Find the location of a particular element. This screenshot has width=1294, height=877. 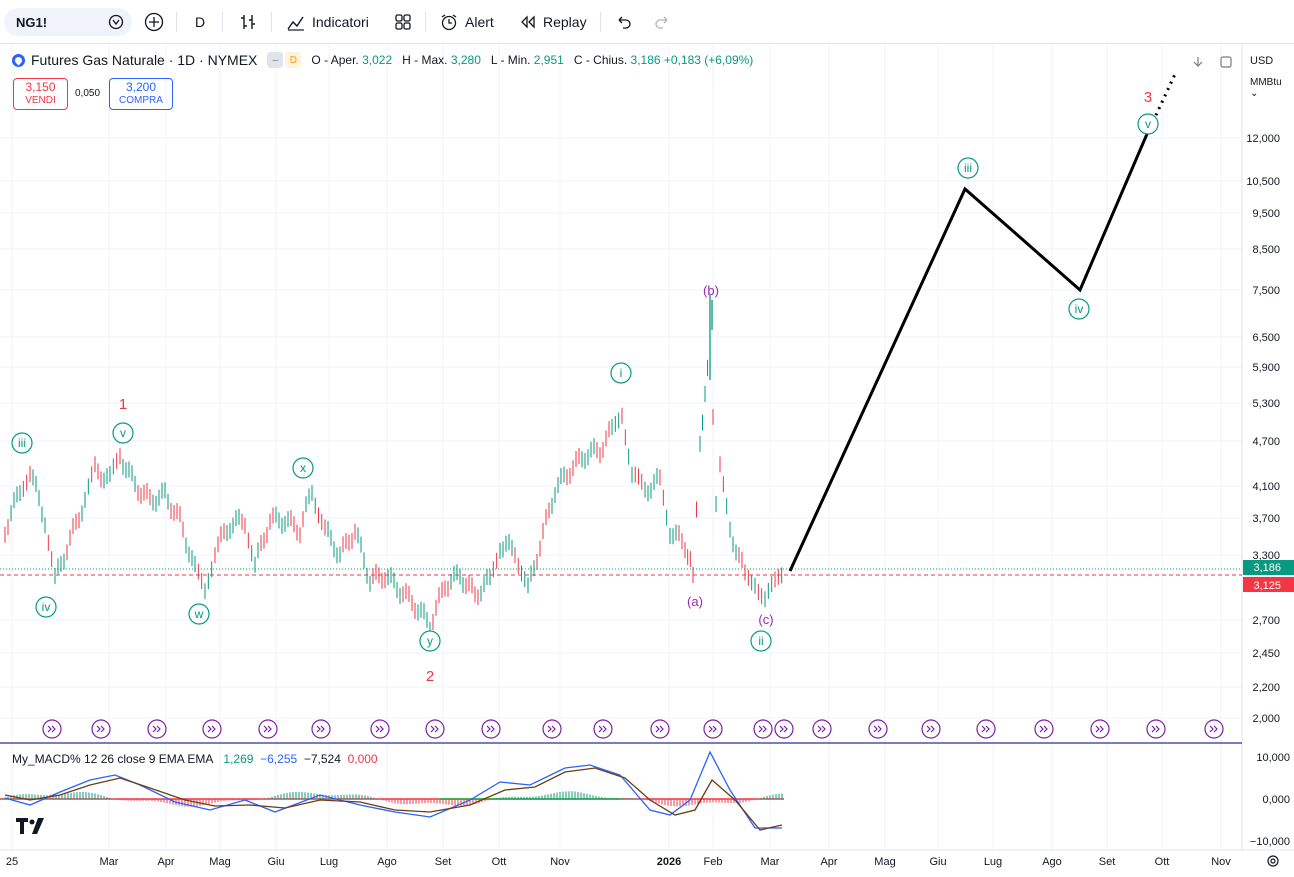

alert-button: Alert is located at coordinates (466, 22).